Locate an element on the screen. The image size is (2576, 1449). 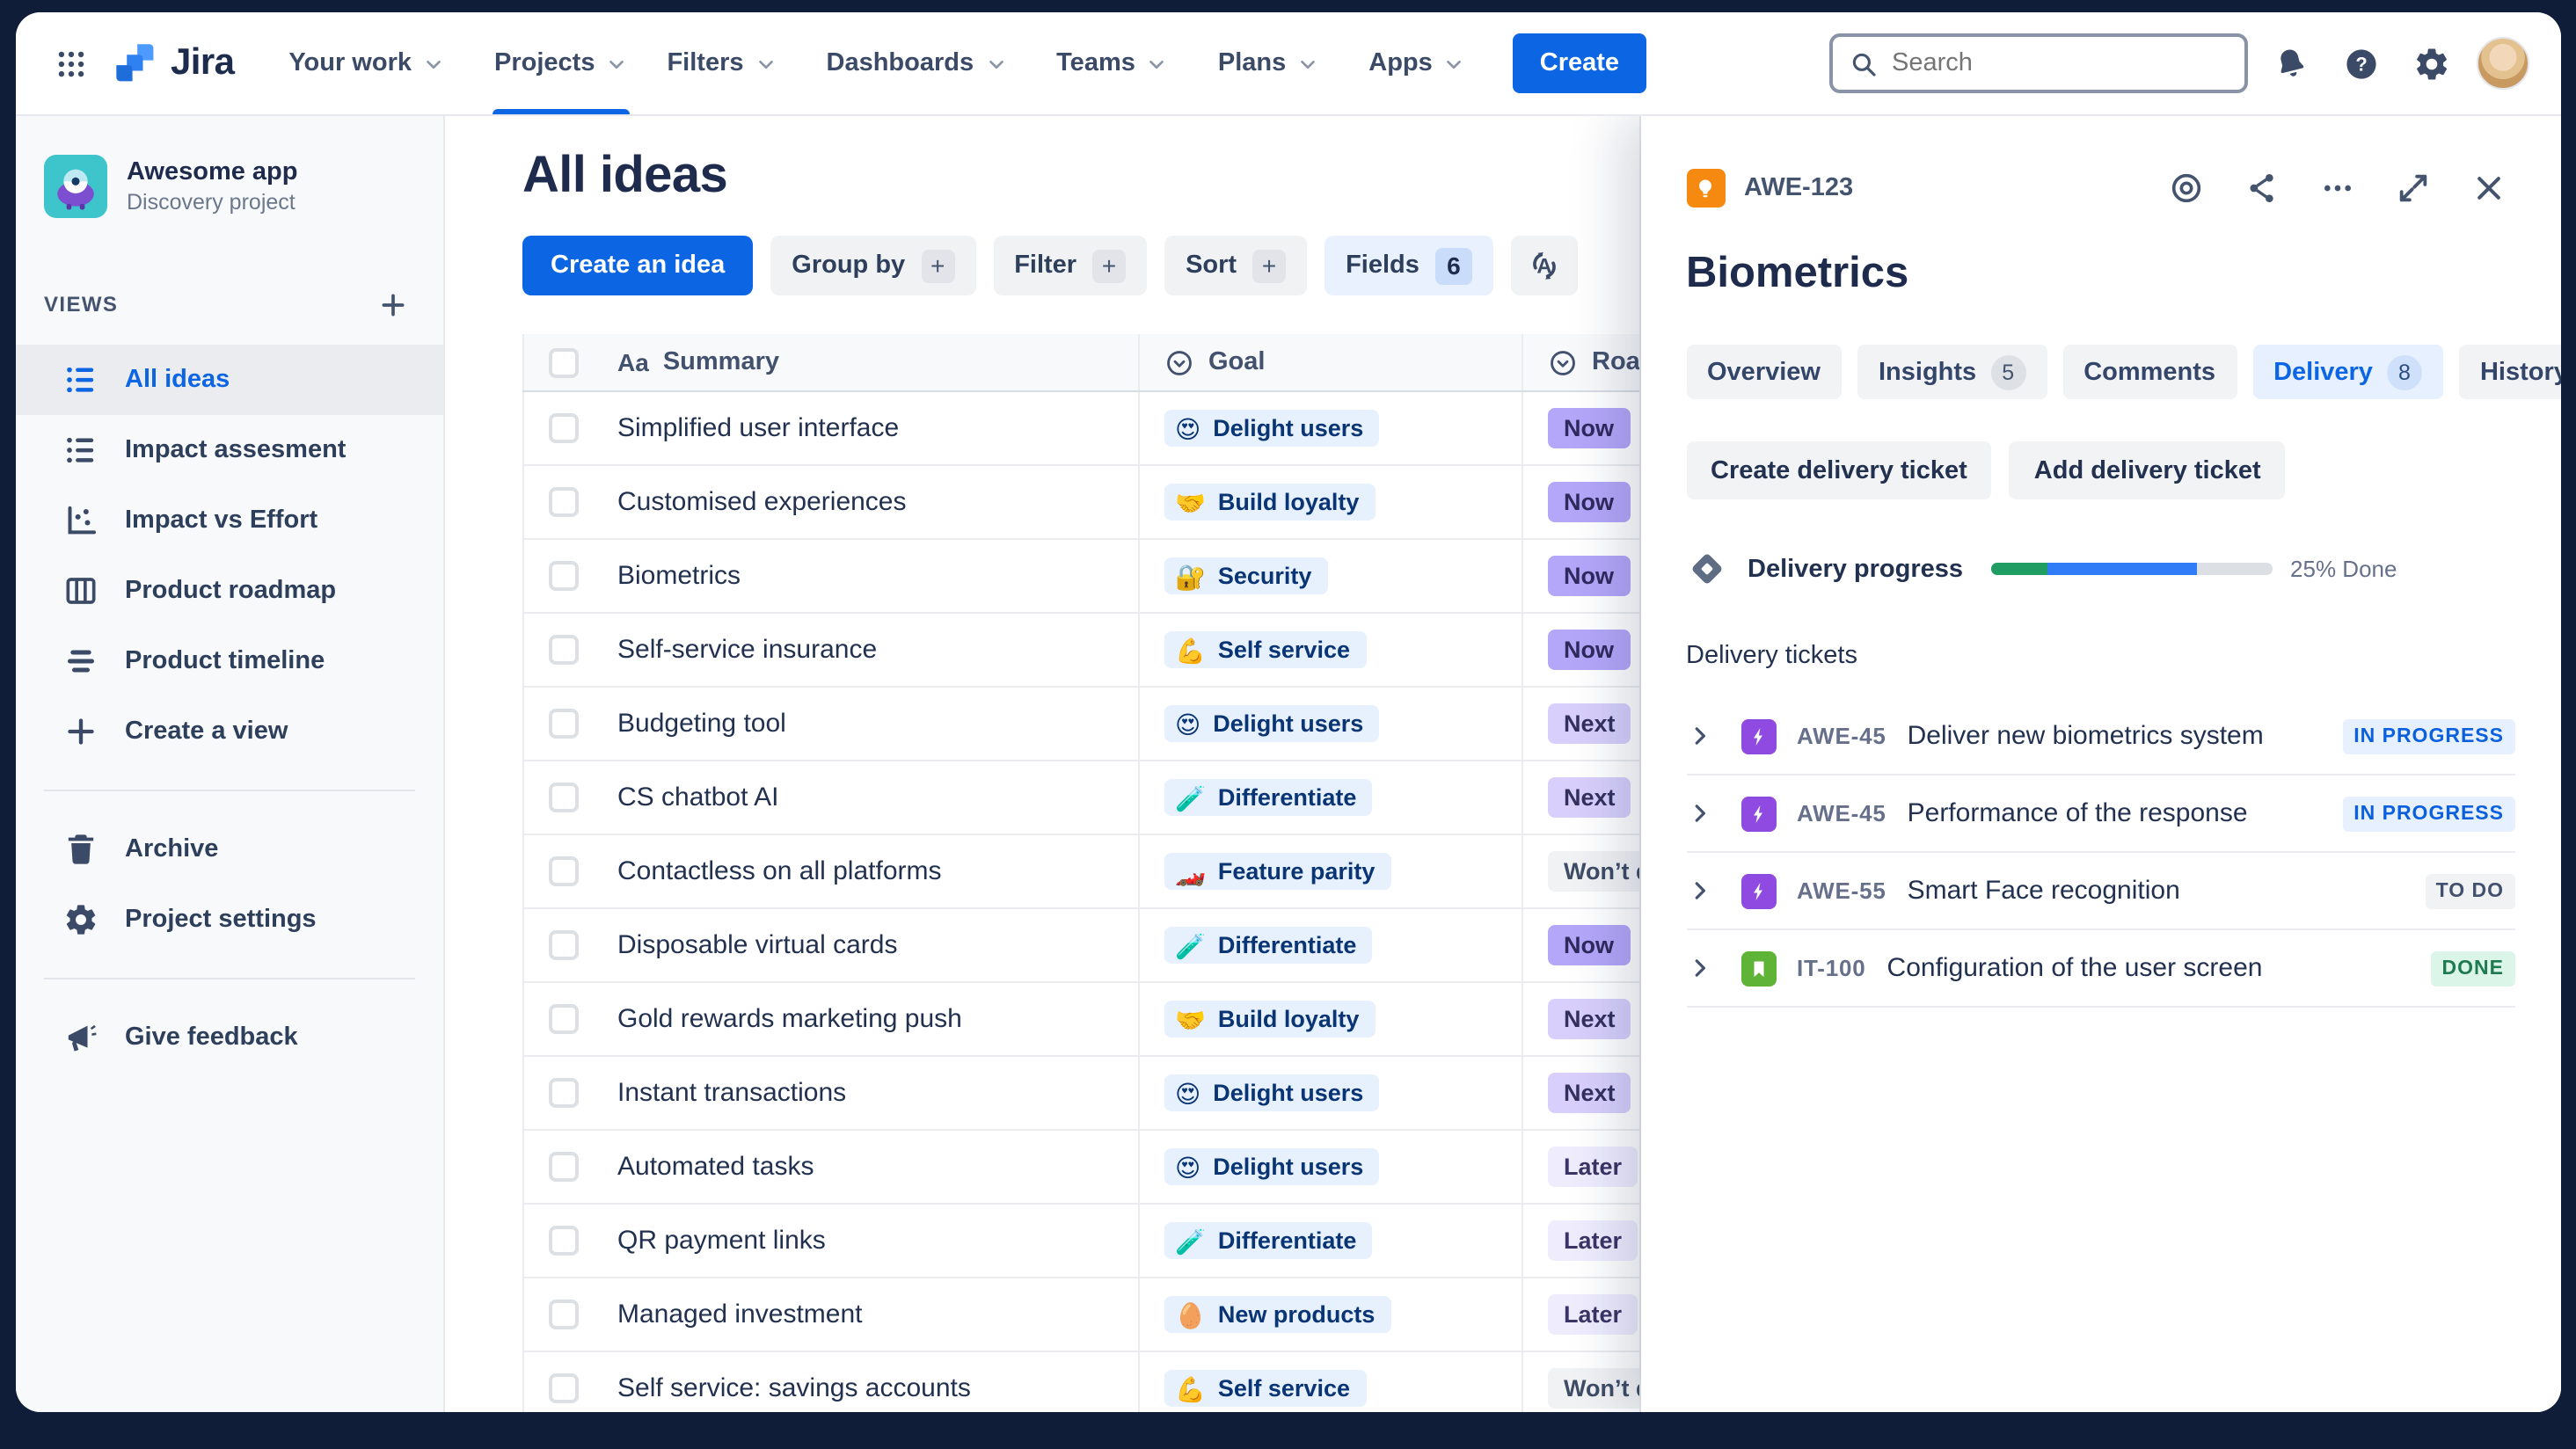
sidebar-item-impact-vs-effort: Impact vs Effort is located at coordinates (229, 520).